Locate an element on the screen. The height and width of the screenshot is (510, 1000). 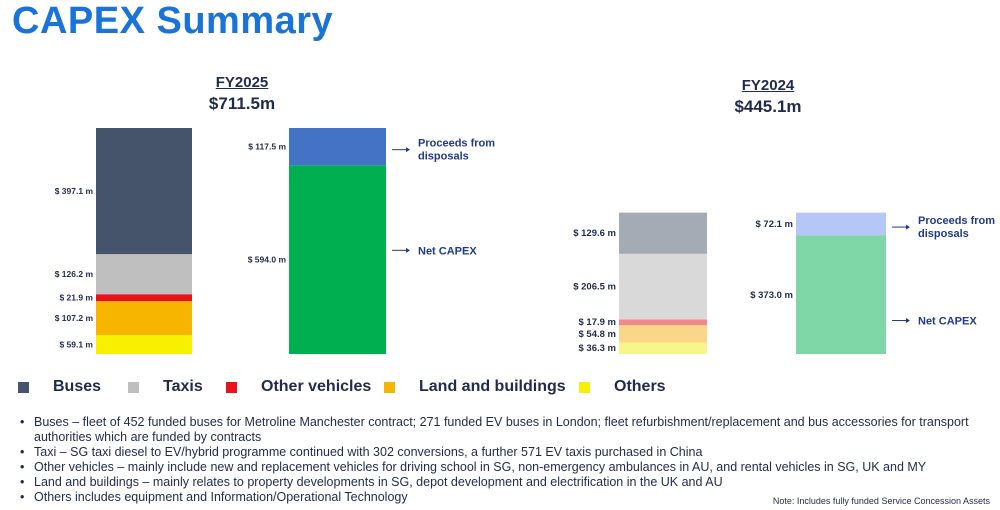
legend-label-others: Others is located at coordinates (640, 386).